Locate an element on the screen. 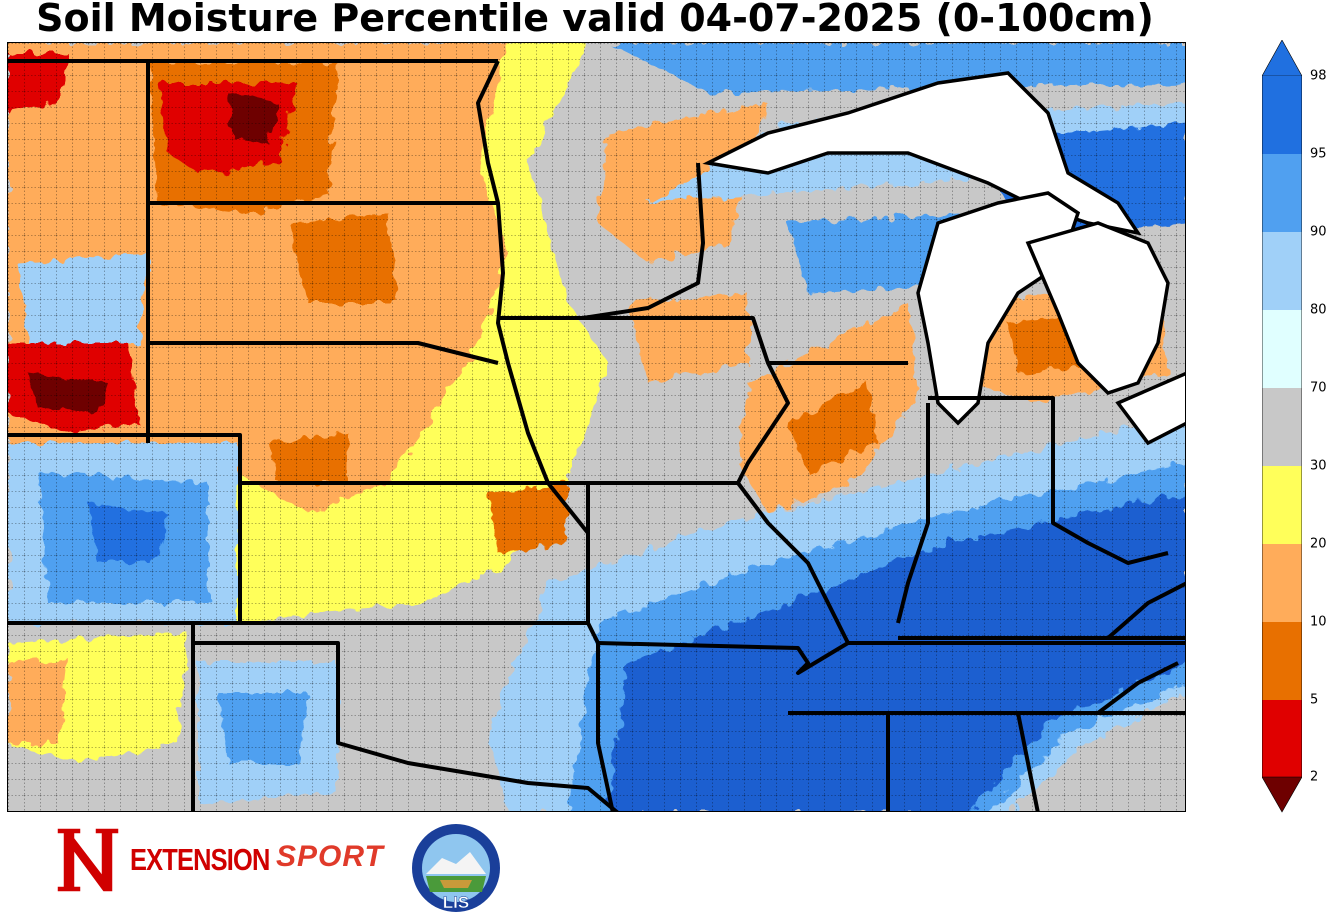 The width and height of the screenshot is (1334, 917). sport-logo-text: SPORT is located at coordinates (330, 856).